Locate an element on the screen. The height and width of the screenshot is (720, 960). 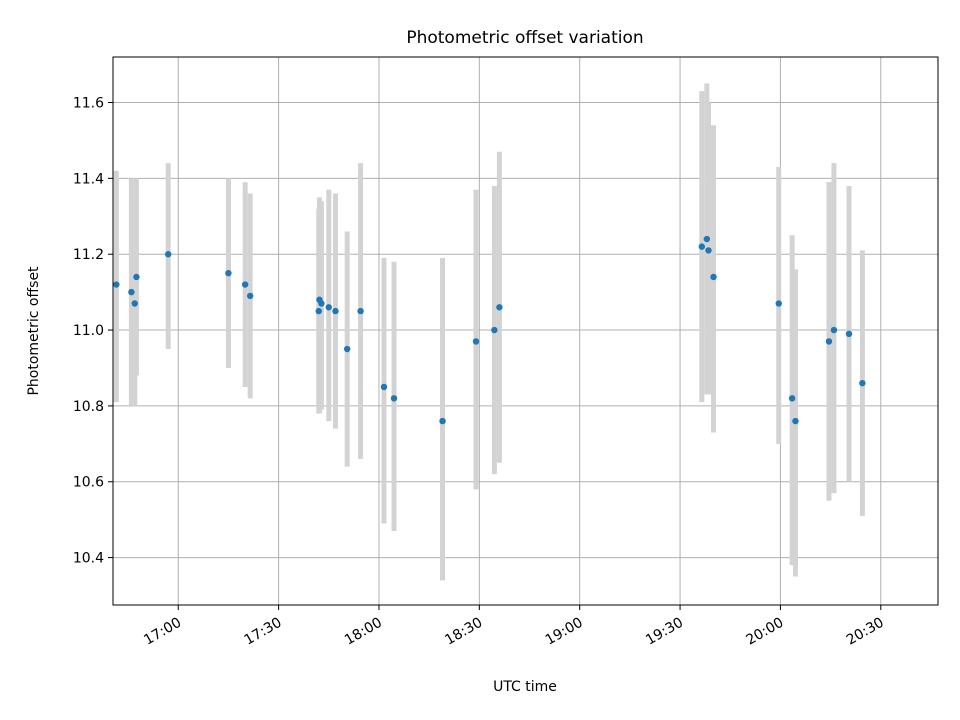
x-tick-label: 19:30 is located at coordinates (664, 632).